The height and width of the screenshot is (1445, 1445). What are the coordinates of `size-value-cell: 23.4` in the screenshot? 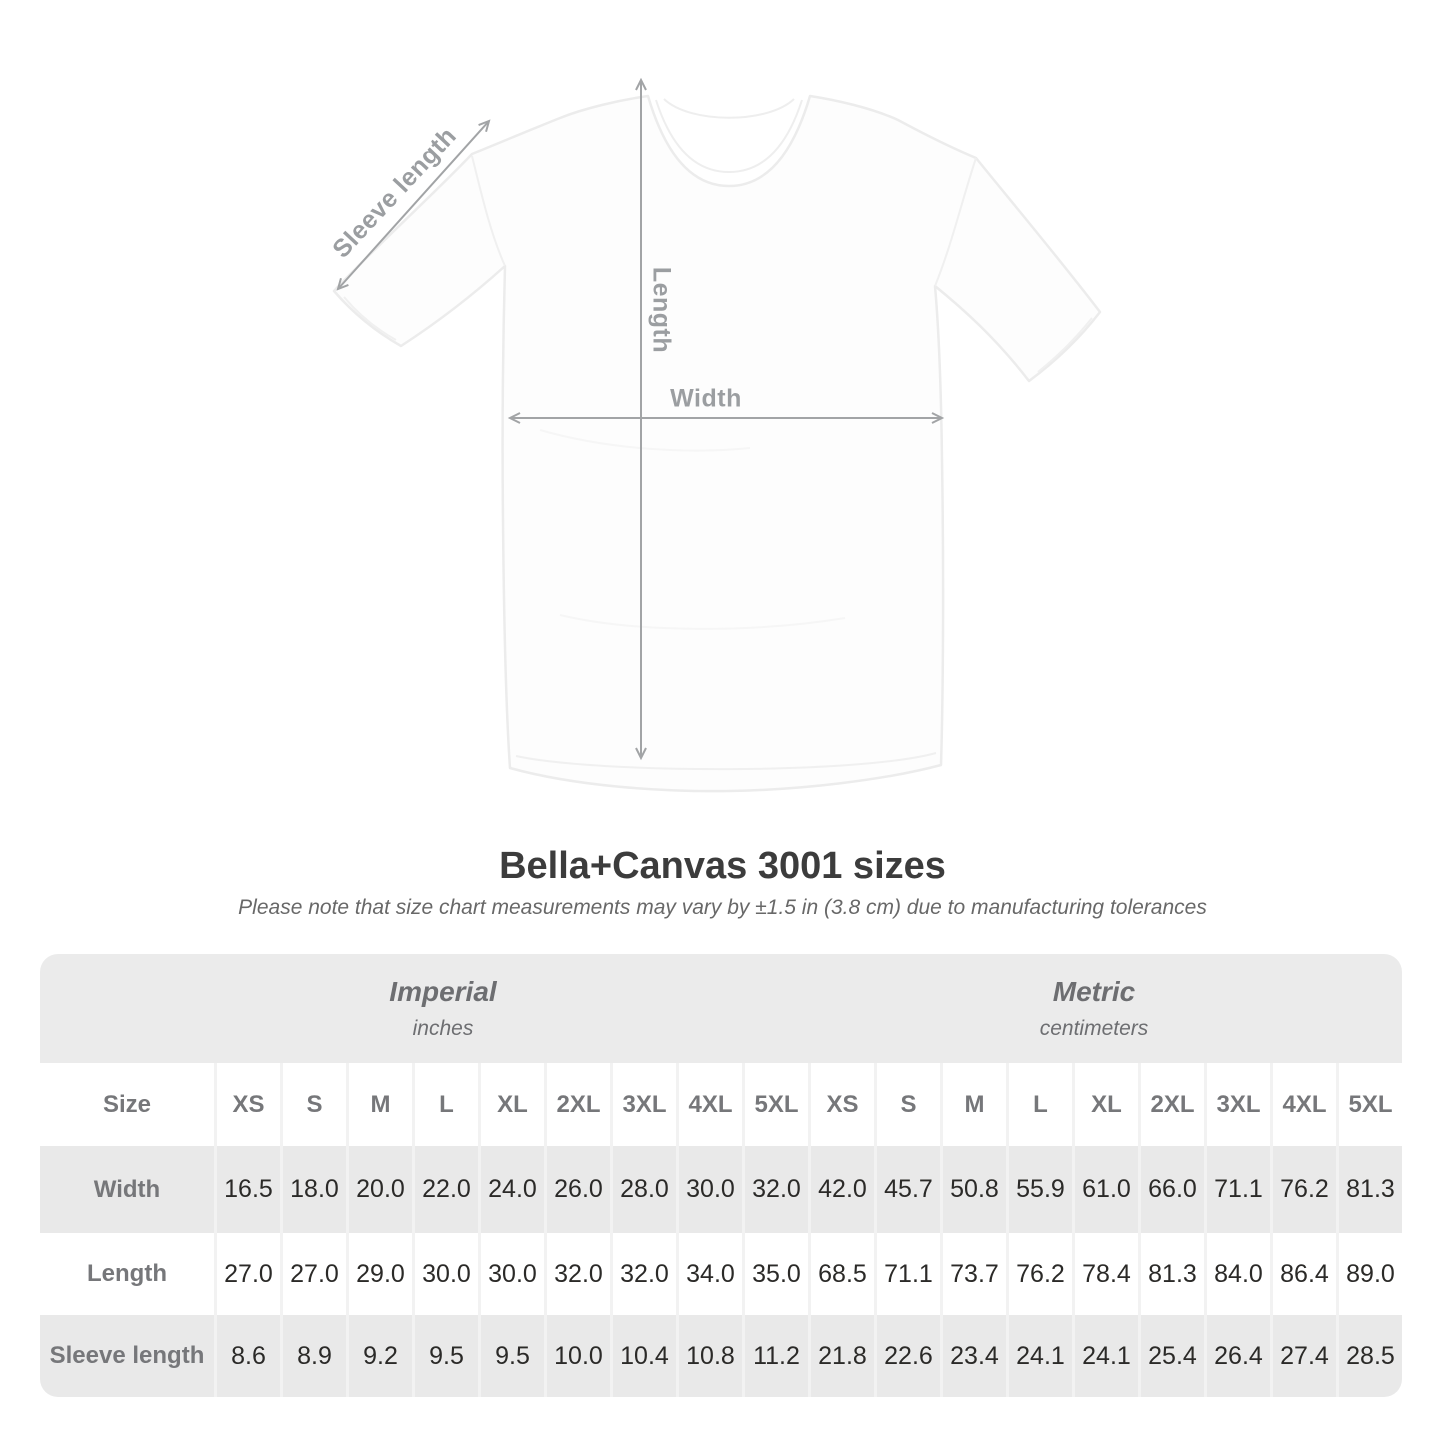 It's located at (973, 1356).